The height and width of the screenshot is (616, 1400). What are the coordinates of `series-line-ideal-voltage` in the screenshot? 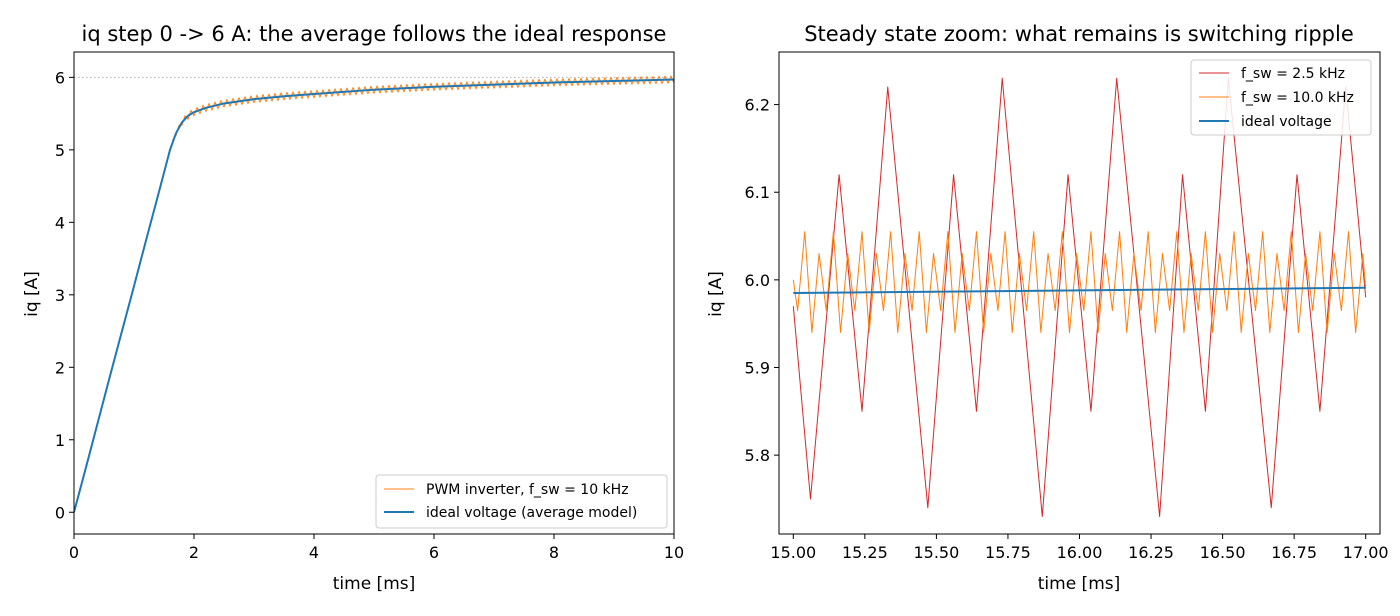 It's located at (1079, 290).